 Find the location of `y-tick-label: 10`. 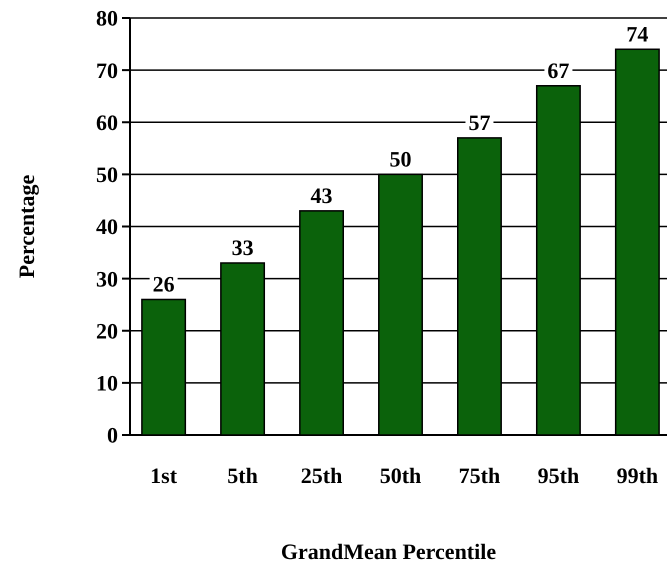

y-tick-label: 10 is located at coordinates (107, 383).